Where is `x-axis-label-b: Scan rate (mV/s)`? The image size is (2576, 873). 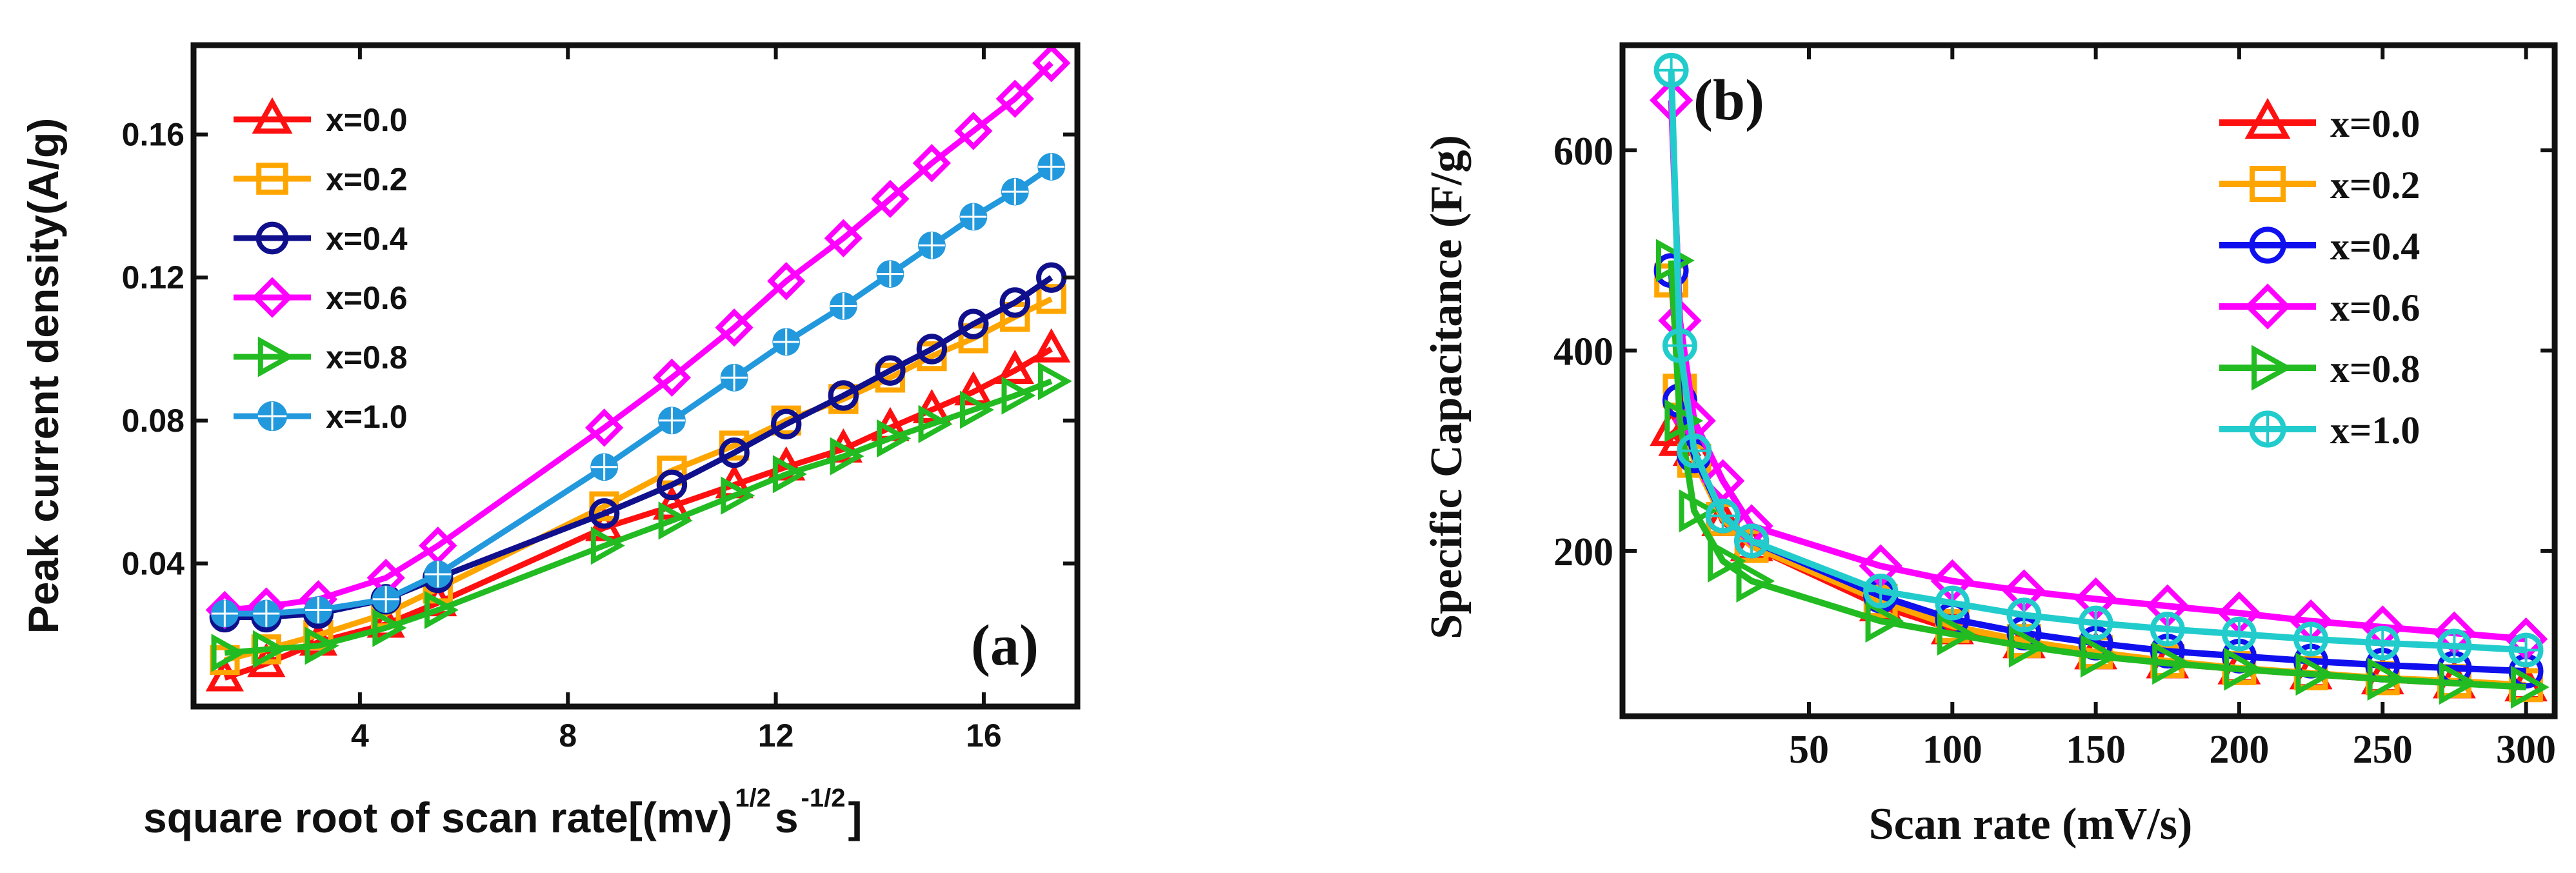 x-axis-label-b: Scan rate (mV/s) is located at coordinates (2031, 824).